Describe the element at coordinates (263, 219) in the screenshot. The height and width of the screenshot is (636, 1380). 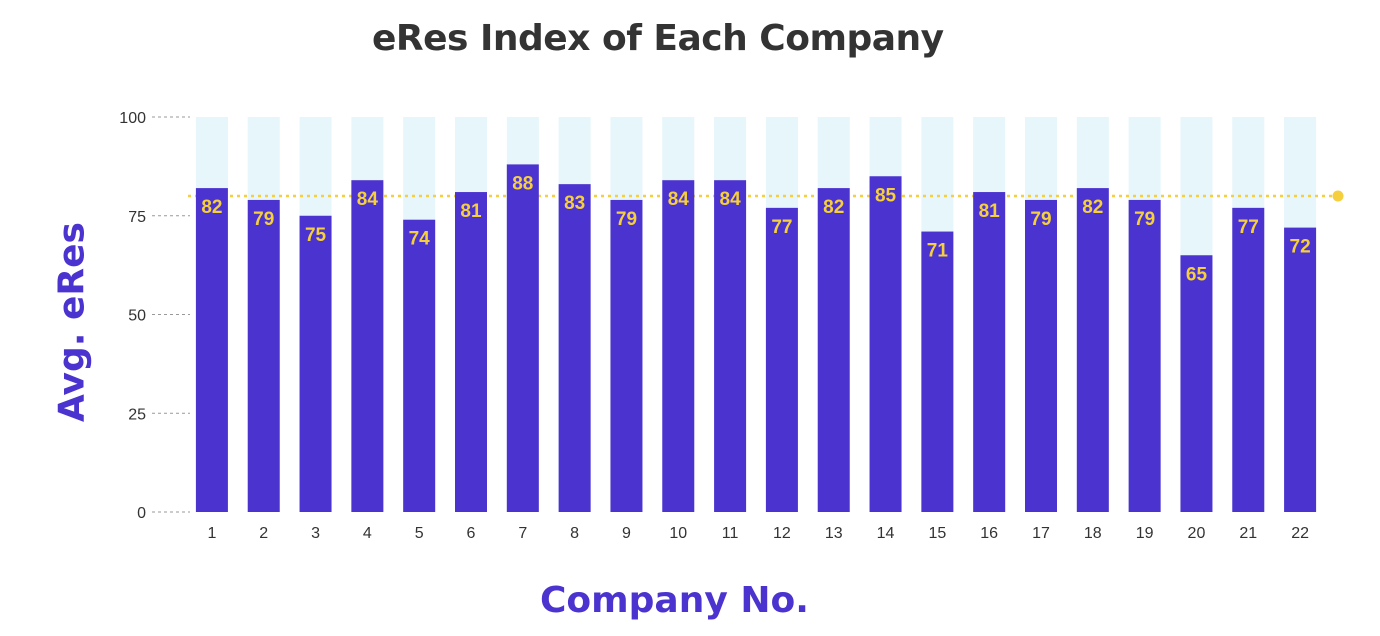
I see `data-label-2: 79` at that location.